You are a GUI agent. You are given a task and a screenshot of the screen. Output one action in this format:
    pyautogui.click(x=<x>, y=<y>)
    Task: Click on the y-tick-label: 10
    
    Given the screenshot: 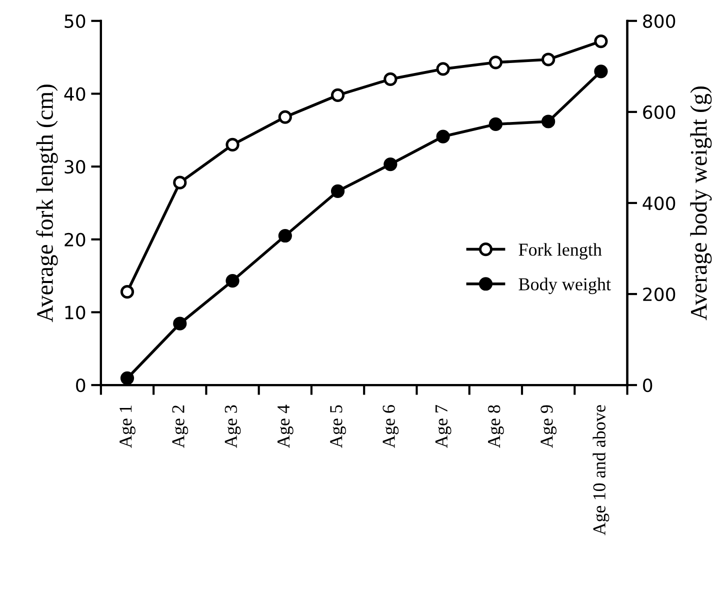 What is the action you would take?
    pyautogui.click(x=75, y=313)
    